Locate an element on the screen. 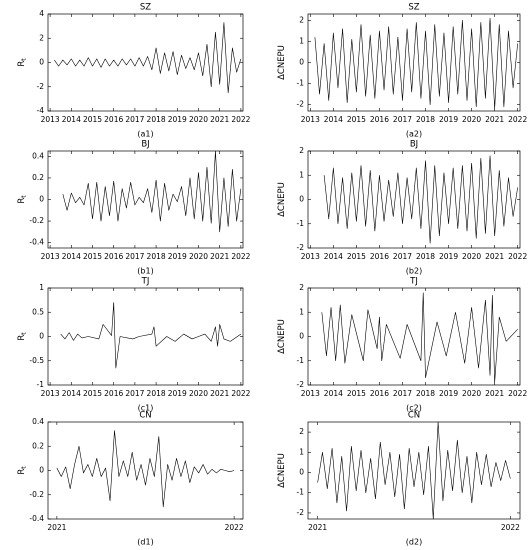 Image resolution: width=529 pixels, height=550 pixels. panel: CN (d1) Rt -0.4 -0.2 0 0.2 0.4 2021 2022 is located at coordinates (130, 479).